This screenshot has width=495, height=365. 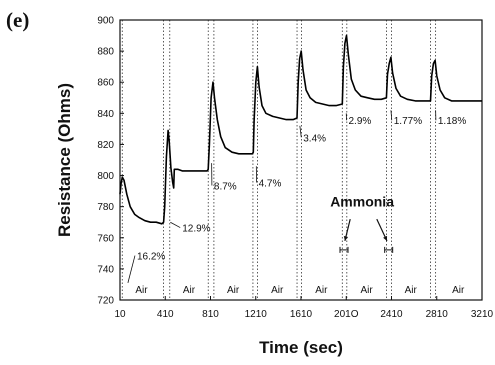 What do you see at coordinates (17, 20) in the screenshot?
I see `panel-label: (e)` at bounding box center [17, 20].